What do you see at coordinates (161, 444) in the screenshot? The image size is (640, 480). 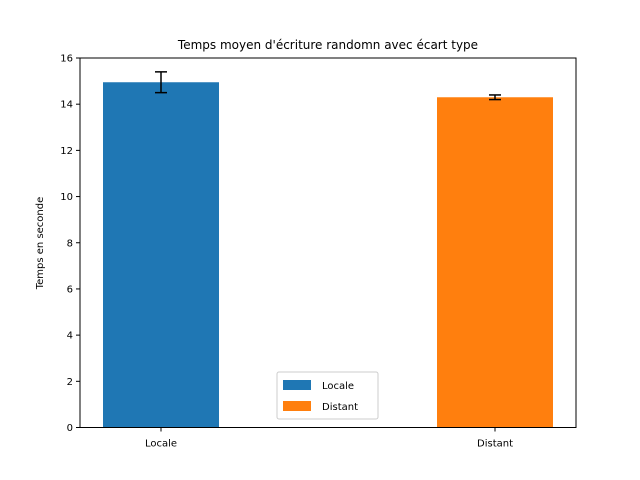 I see `x-tick-label-locale: Locale` at bounding box center [161, 444].